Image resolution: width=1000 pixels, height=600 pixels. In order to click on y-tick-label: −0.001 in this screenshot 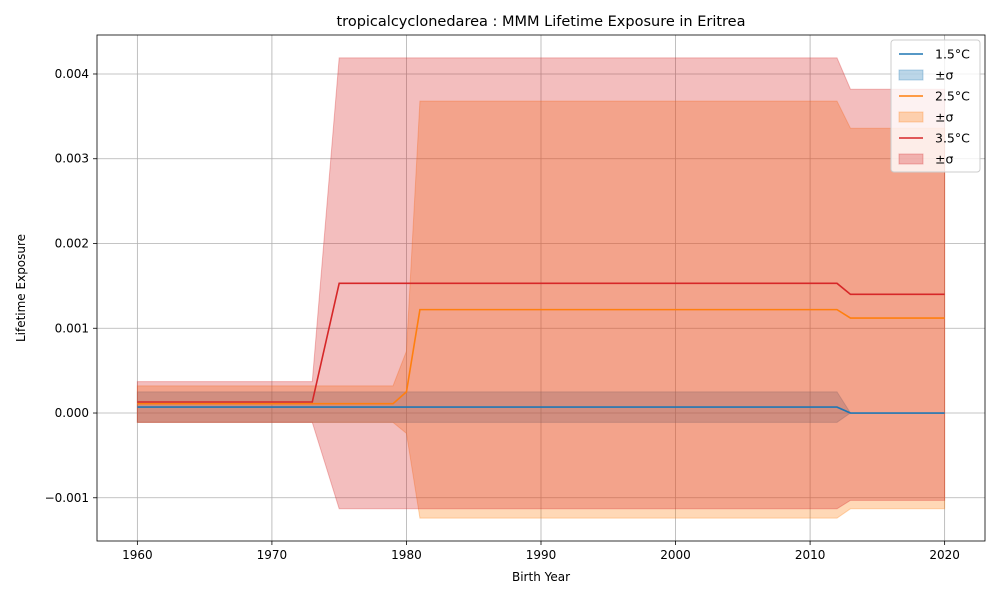, I will do `click(67, 498)`.